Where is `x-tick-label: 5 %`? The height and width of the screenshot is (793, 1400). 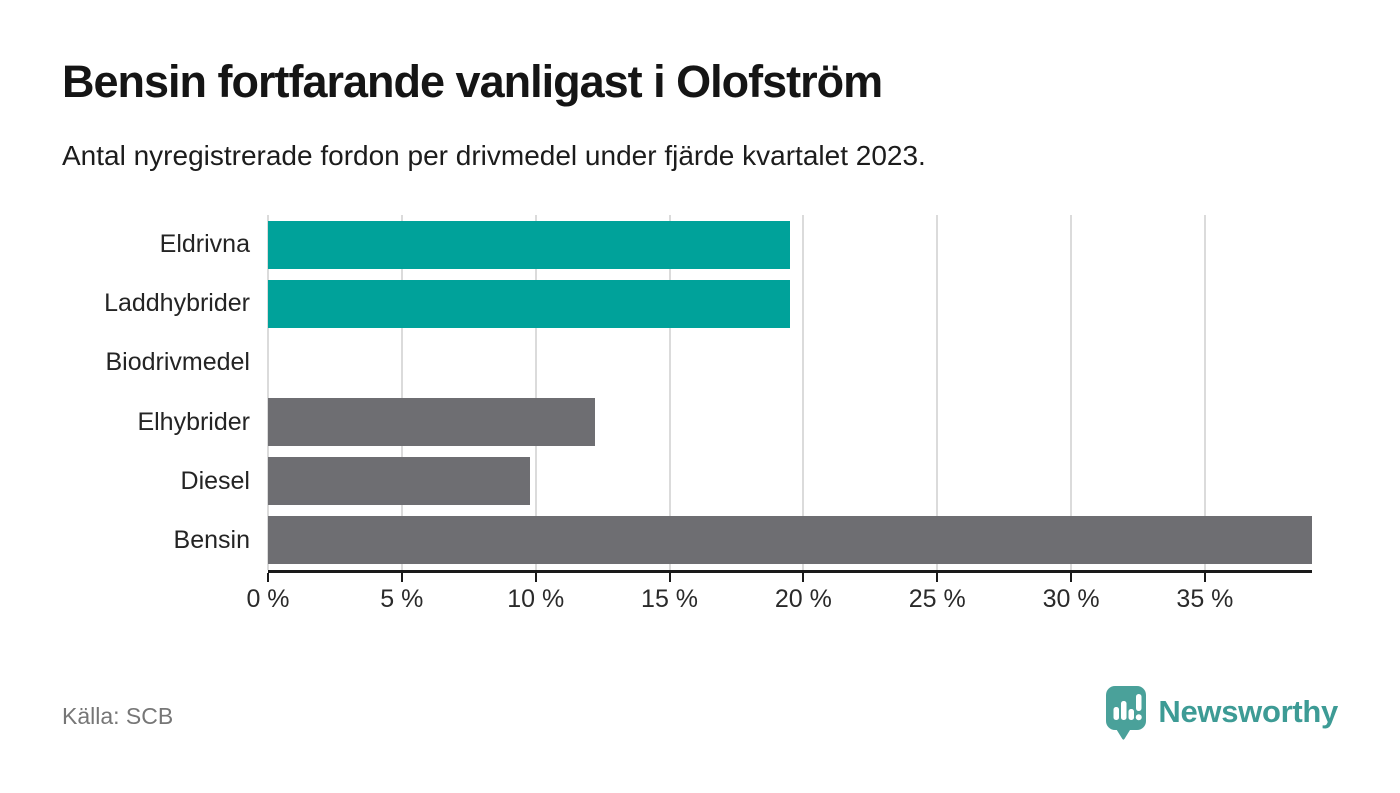
x-tick-label: 5 % is located at coordinates (402, 599).